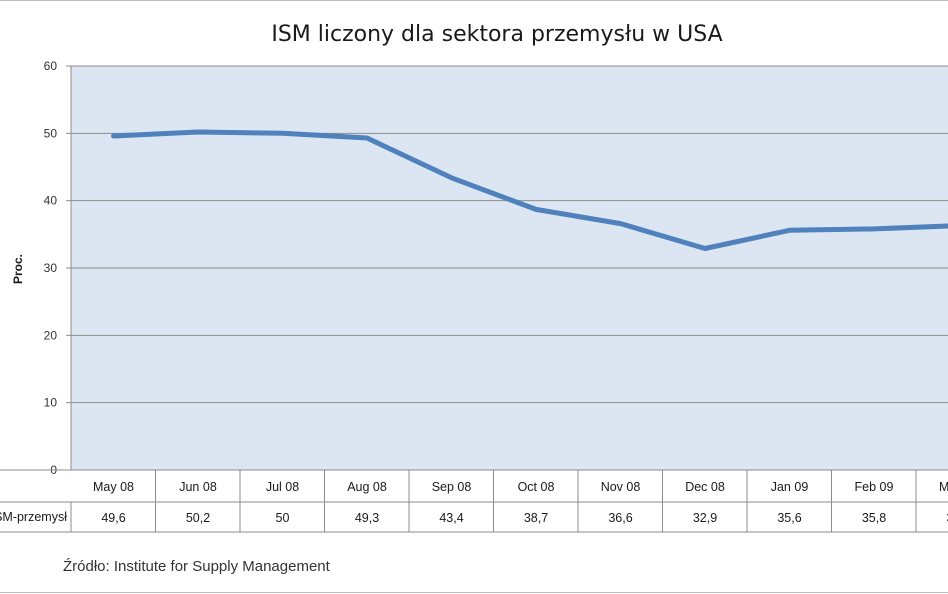  Describe the element at coordinates (790, 487) in the screenshot. I see `x-category-label: Jan 09` at that location.